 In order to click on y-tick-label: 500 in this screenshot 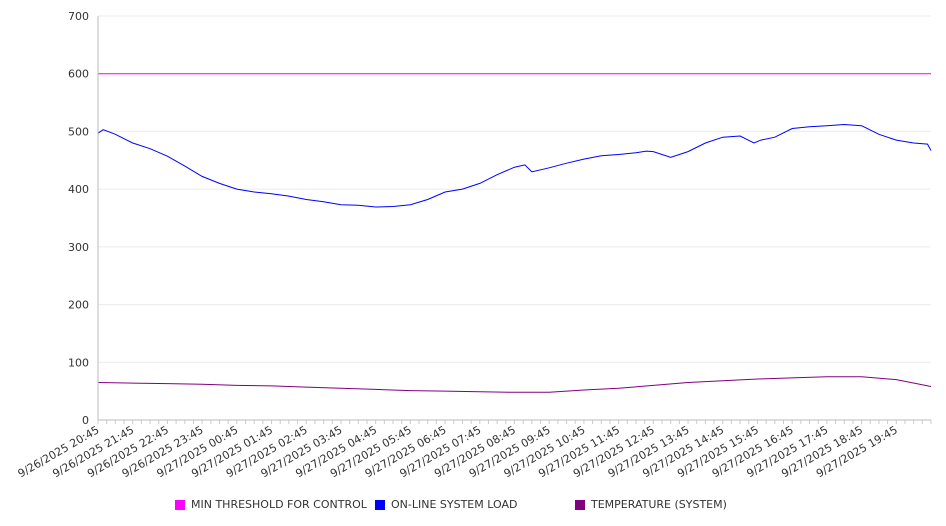, I will do `click(78, 131)`.